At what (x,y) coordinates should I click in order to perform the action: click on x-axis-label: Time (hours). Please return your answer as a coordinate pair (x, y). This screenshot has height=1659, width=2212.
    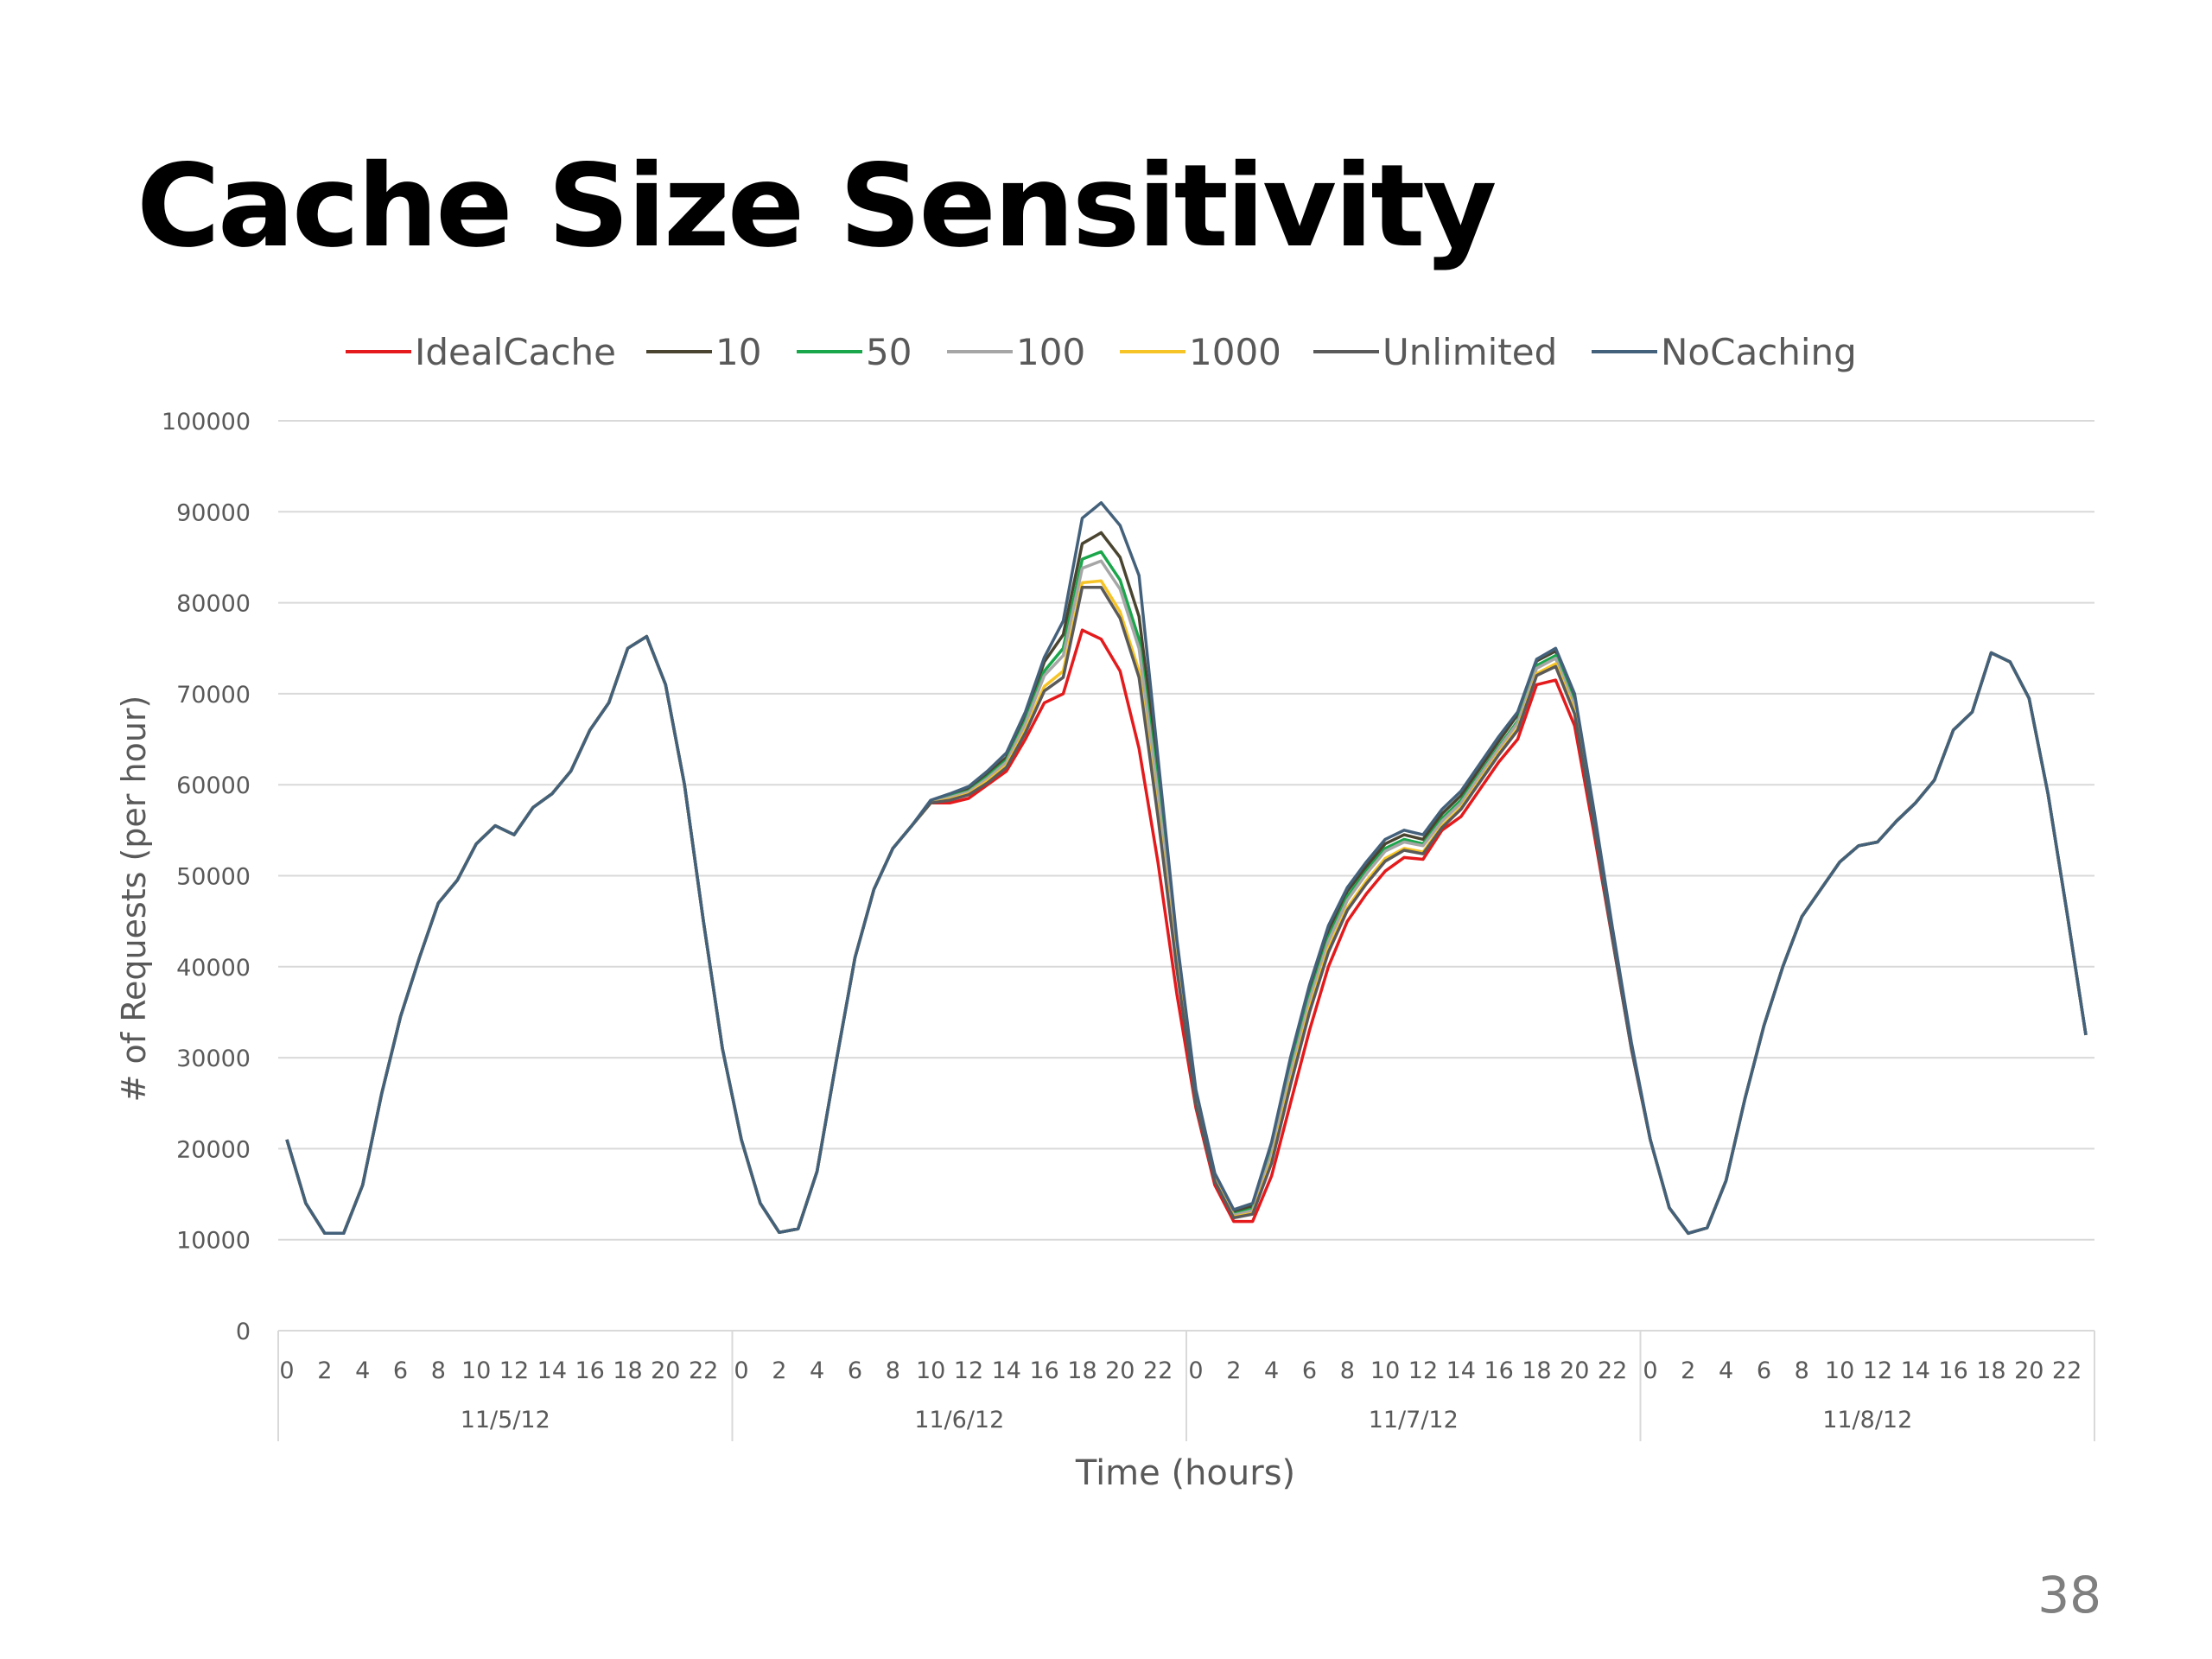
    Looking at the image, I should click on (1185, 1473).